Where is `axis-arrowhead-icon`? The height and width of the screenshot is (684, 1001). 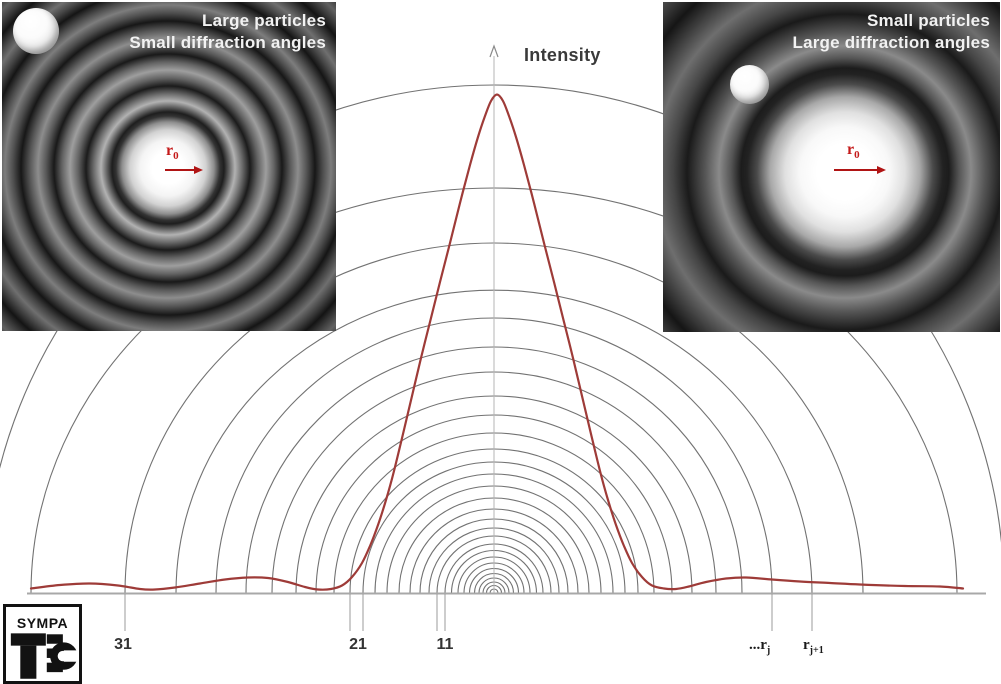 axis-arrowhead-icon is located at coordinates (494, 51).